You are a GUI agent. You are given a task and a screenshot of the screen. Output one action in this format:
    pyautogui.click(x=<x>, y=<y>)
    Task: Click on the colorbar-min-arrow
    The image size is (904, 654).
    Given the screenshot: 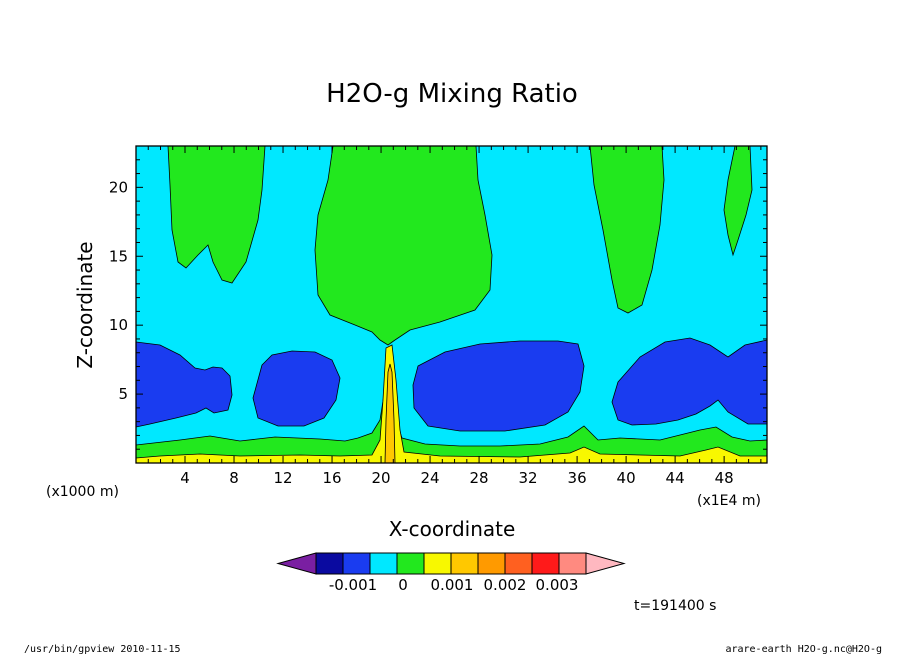 What is the action you would take?
    pyautogui.click(x=296, y=563)
    